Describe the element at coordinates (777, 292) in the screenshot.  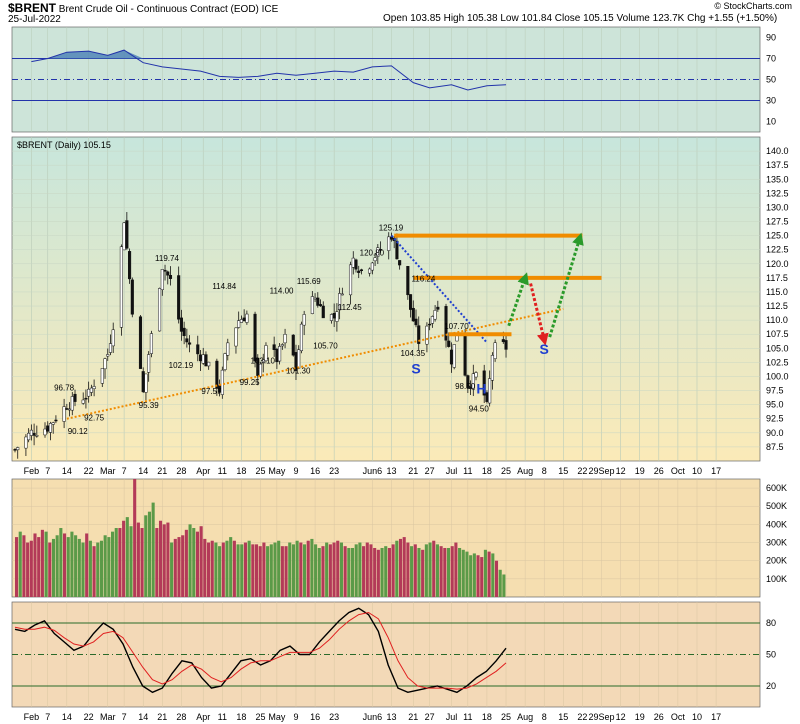
I see `price-tick-label: 115.0` at that location.